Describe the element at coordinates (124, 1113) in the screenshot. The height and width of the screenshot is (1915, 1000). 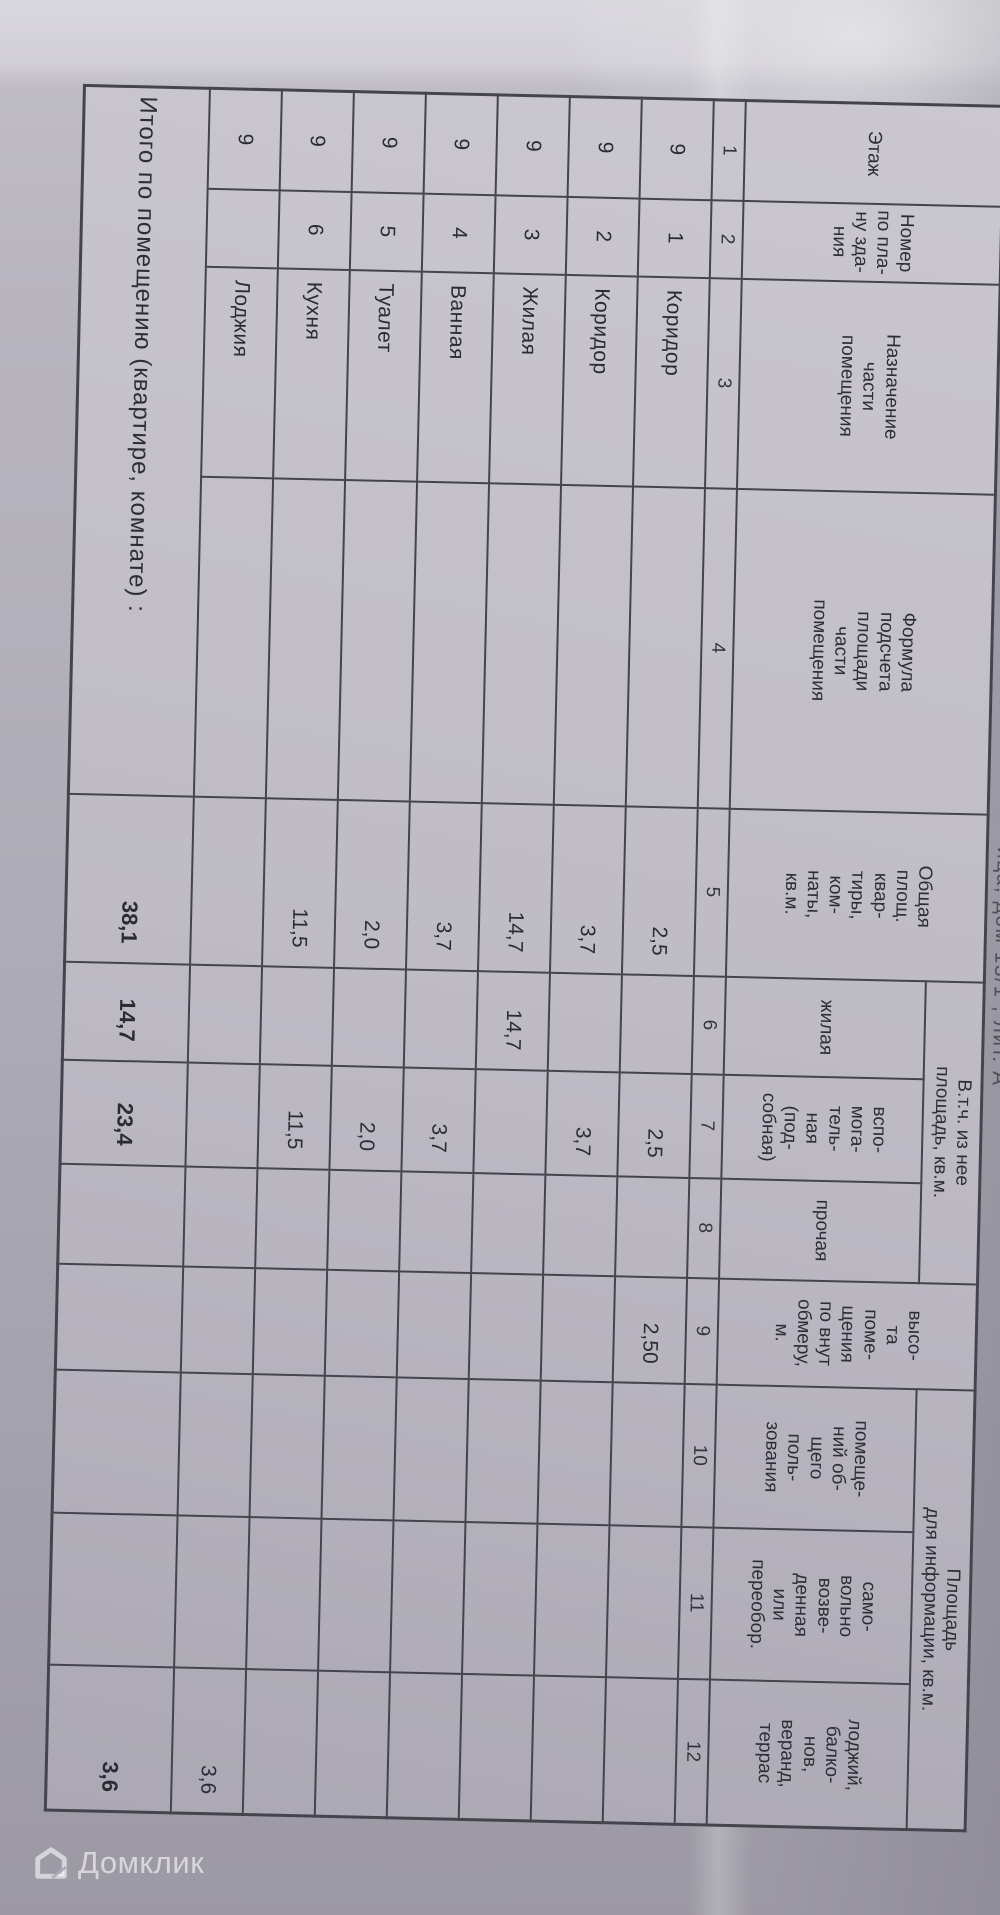
I see `total-auxiliary-sum: 23,4` at that location.